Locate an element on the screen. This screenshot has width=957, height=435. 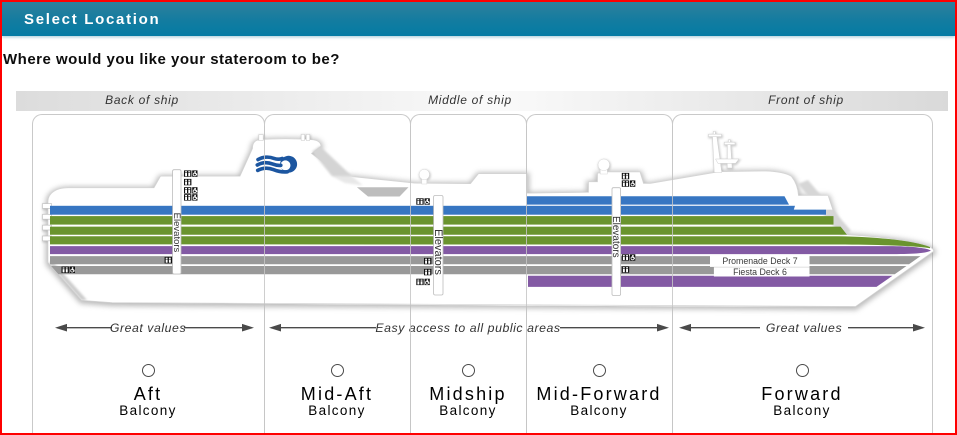
svg-text: Fiesta Deck 6 is located at coordinates (760, 272).